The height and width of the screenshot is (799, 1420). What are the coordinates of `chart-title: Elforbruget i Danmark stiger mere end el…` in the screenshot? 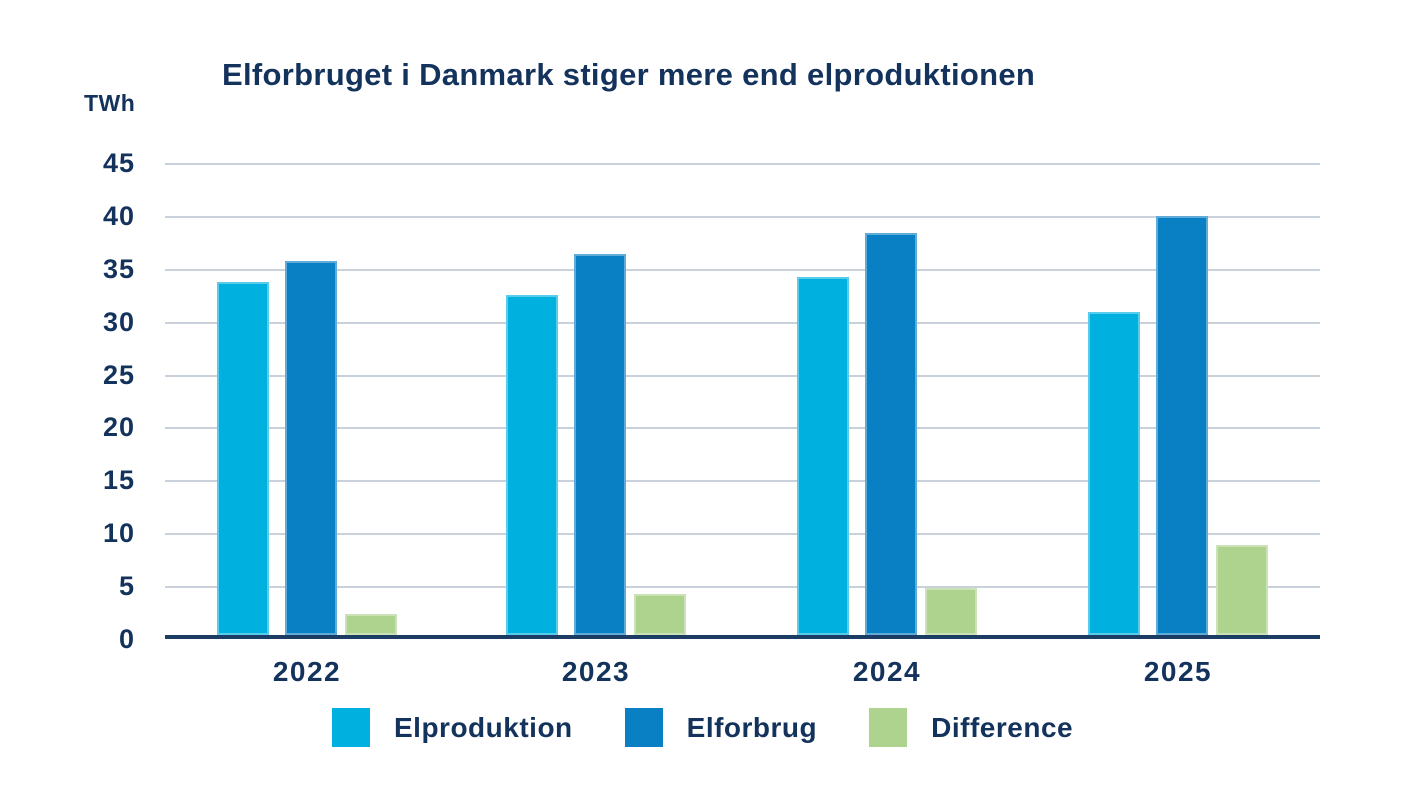 It's located at (629, 74).